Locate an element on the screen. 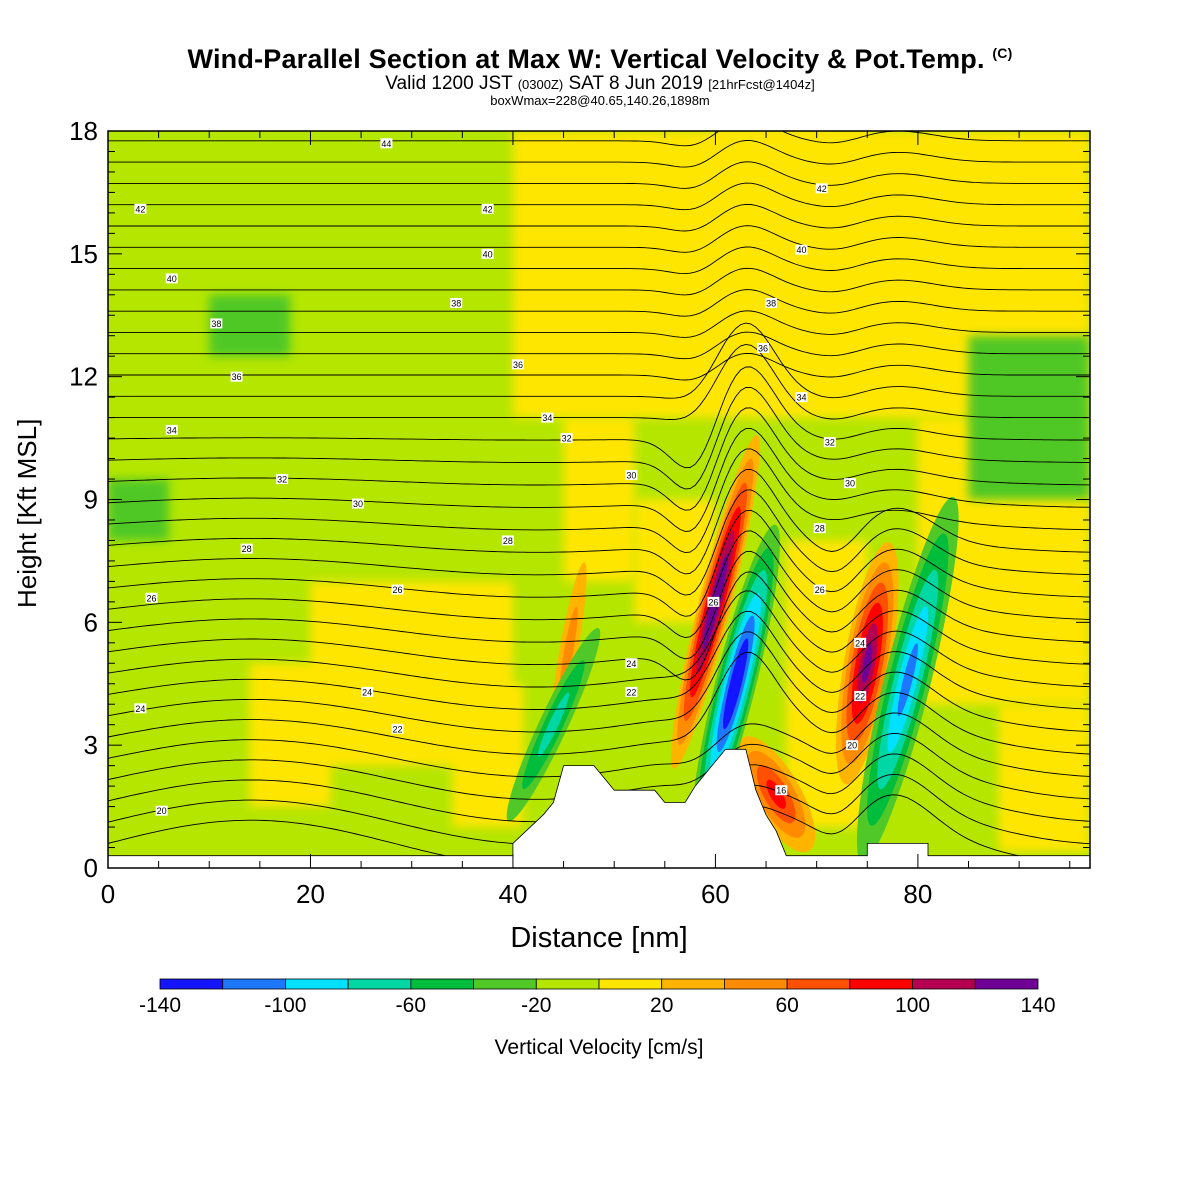 The width and height of the screenshot is (1200, 1200). theta-label: 22 is located at coordinates (860, 696).